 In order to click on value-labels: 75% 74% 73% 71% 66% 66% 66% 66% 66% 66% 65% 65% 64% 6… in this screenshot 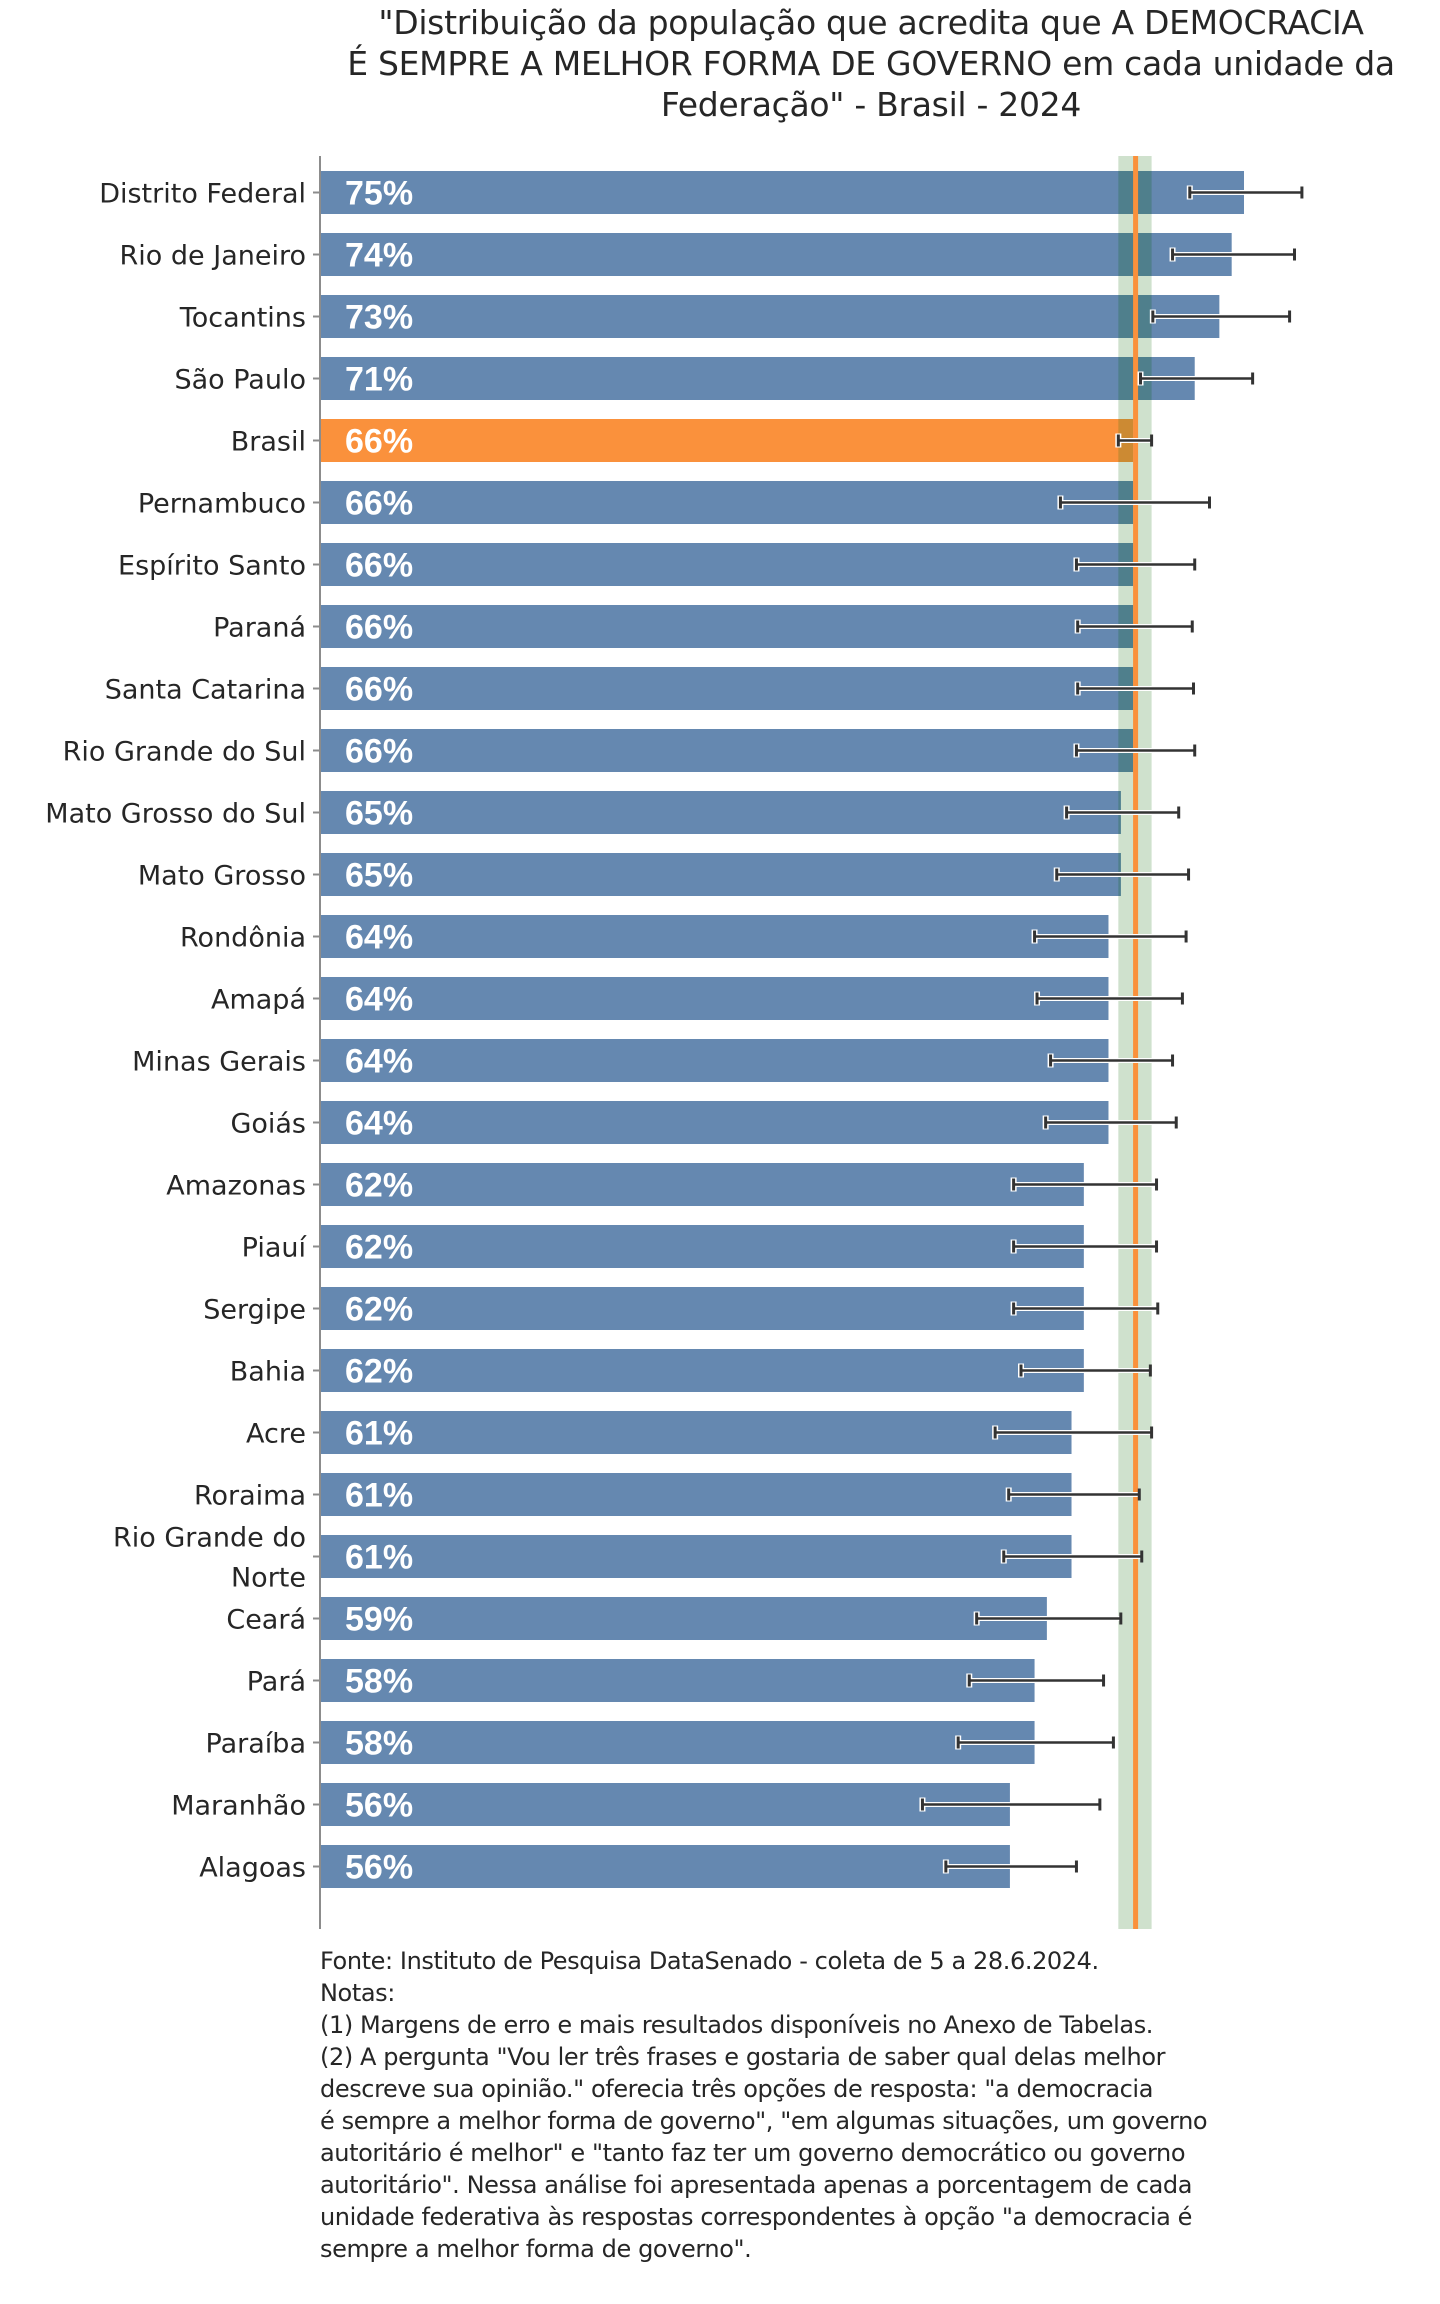, I will do `click(379, 1031)`.